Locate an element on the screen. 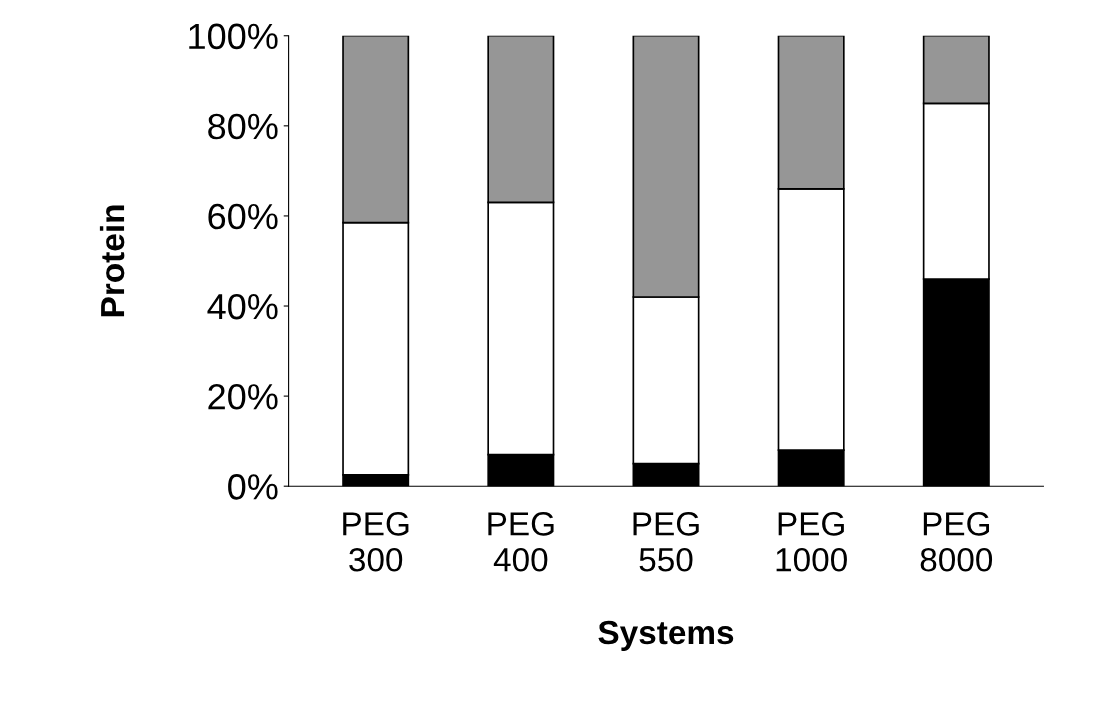 The image size is (1110, 715). y-tick-label: 100% is located at coordinates (233, 36).